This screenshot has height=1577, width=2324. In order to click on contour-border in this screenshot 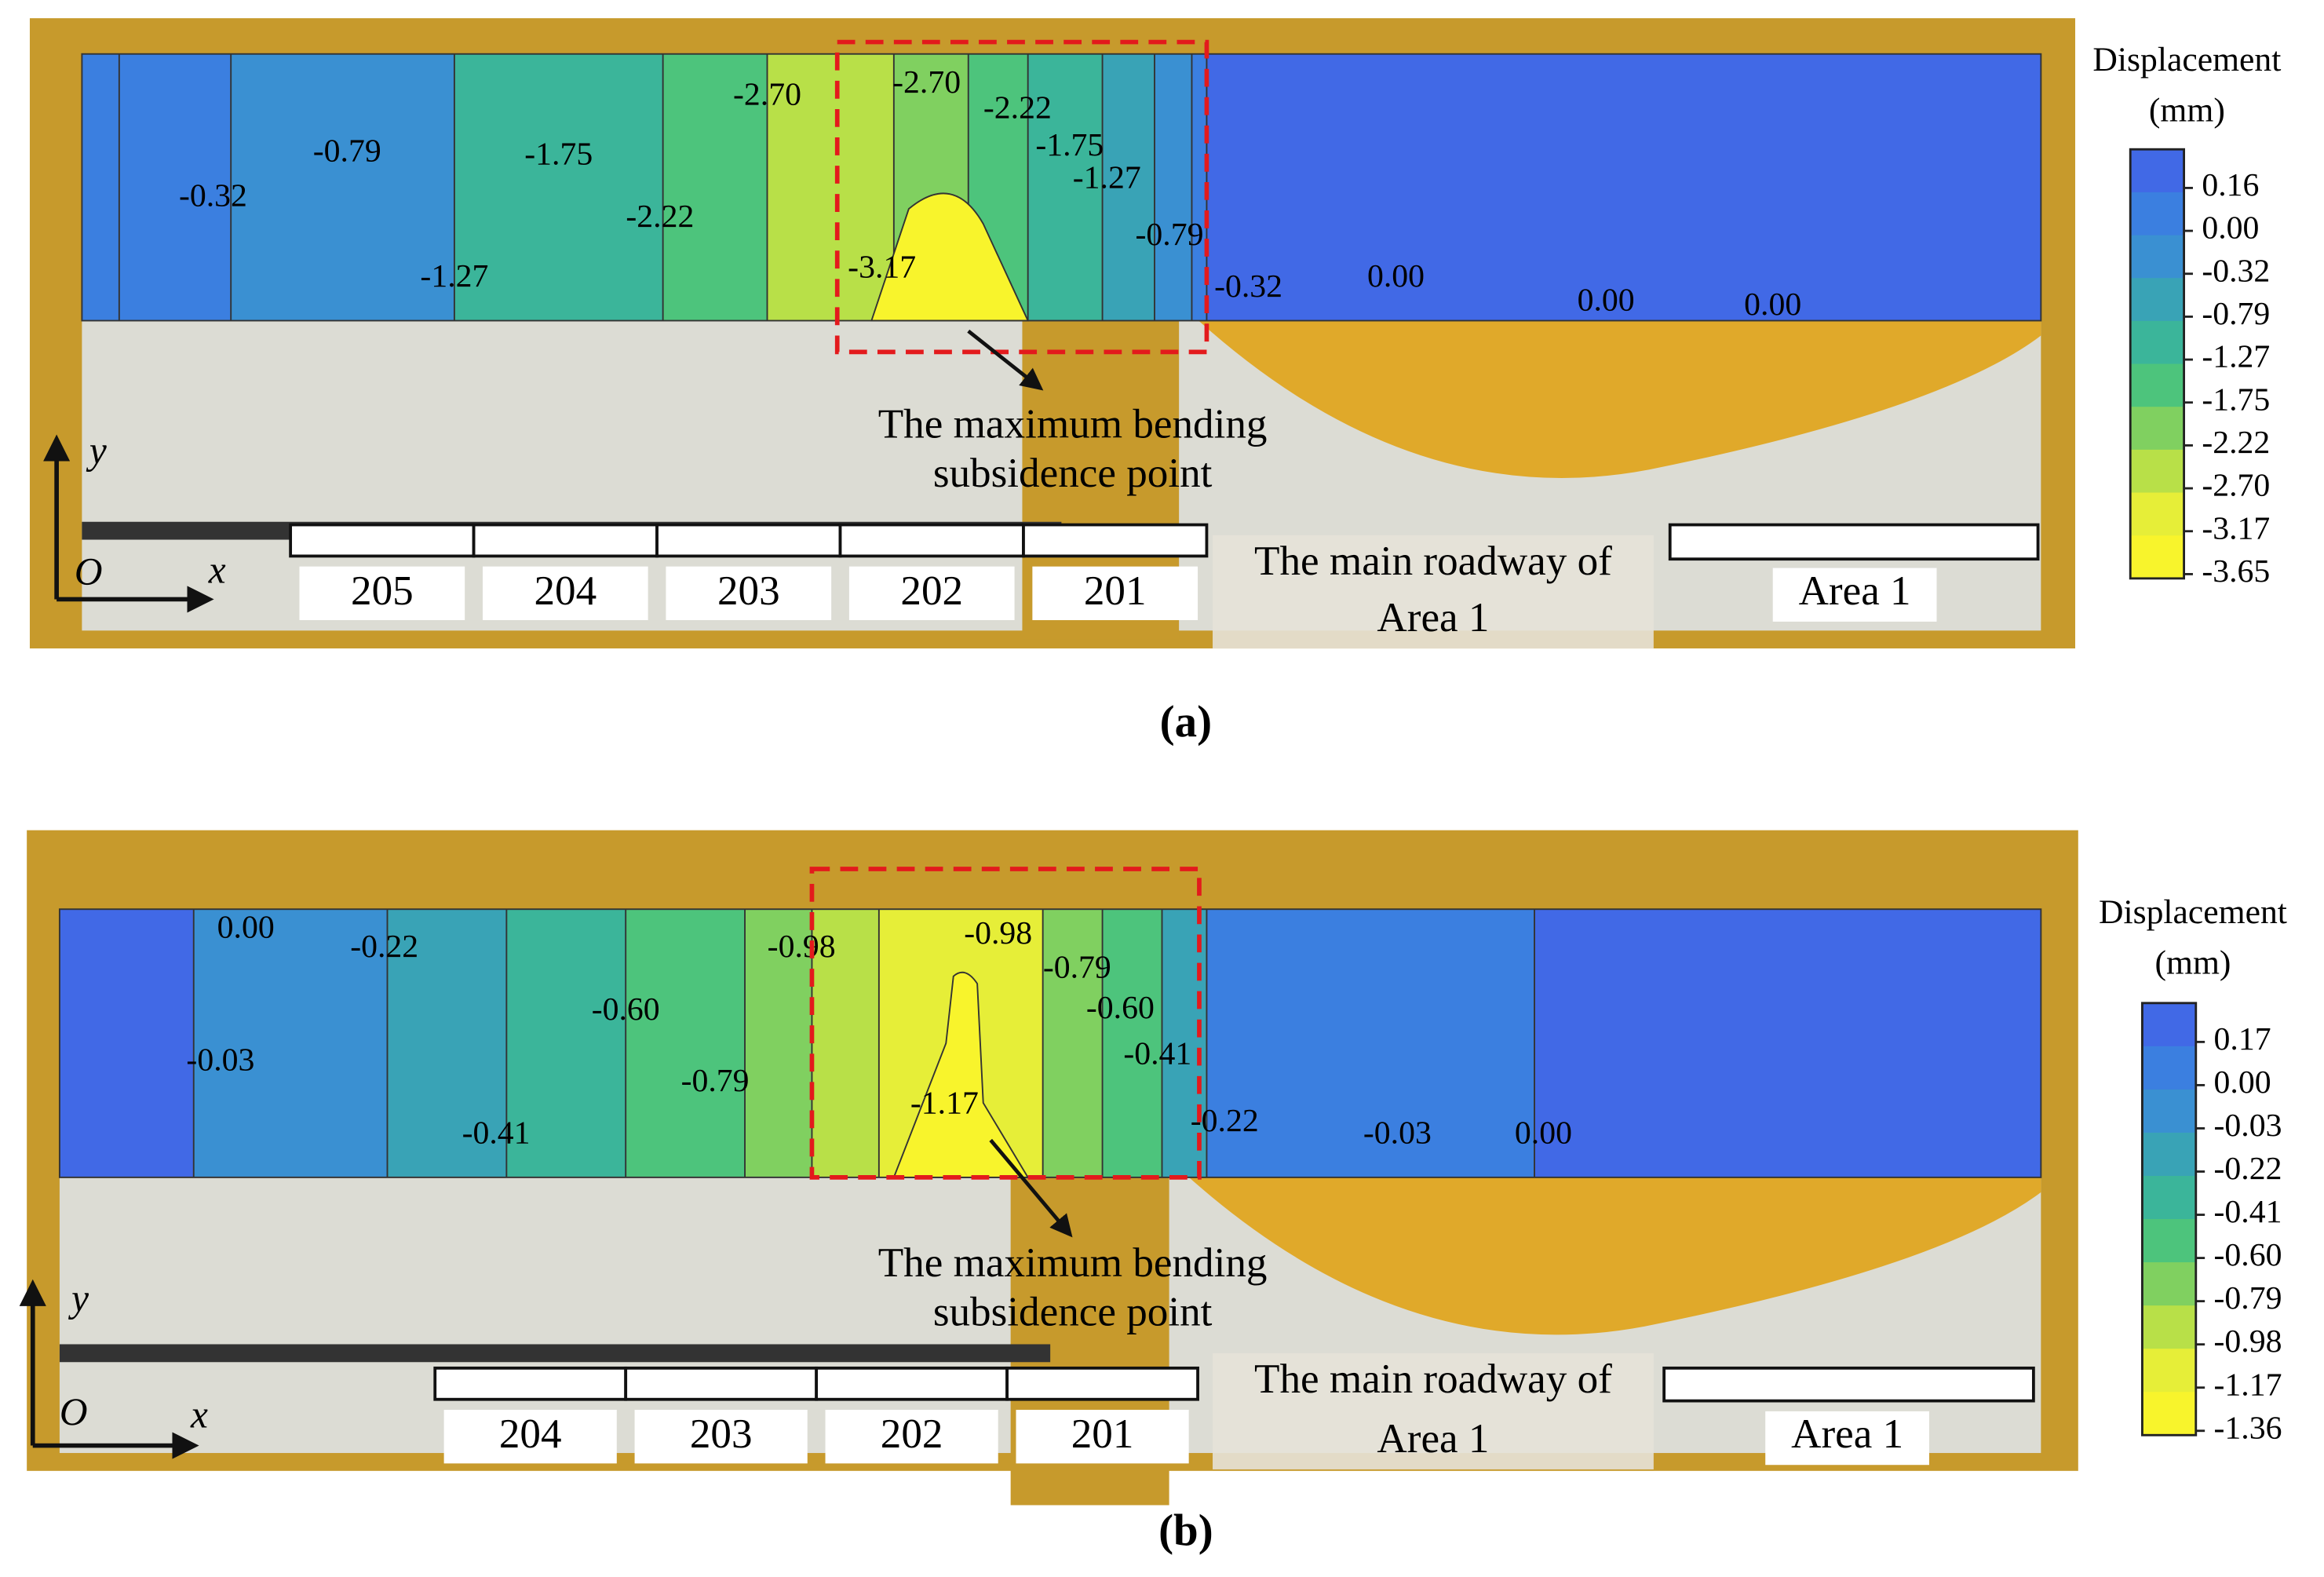, I will do `click(1050, 1043)`.